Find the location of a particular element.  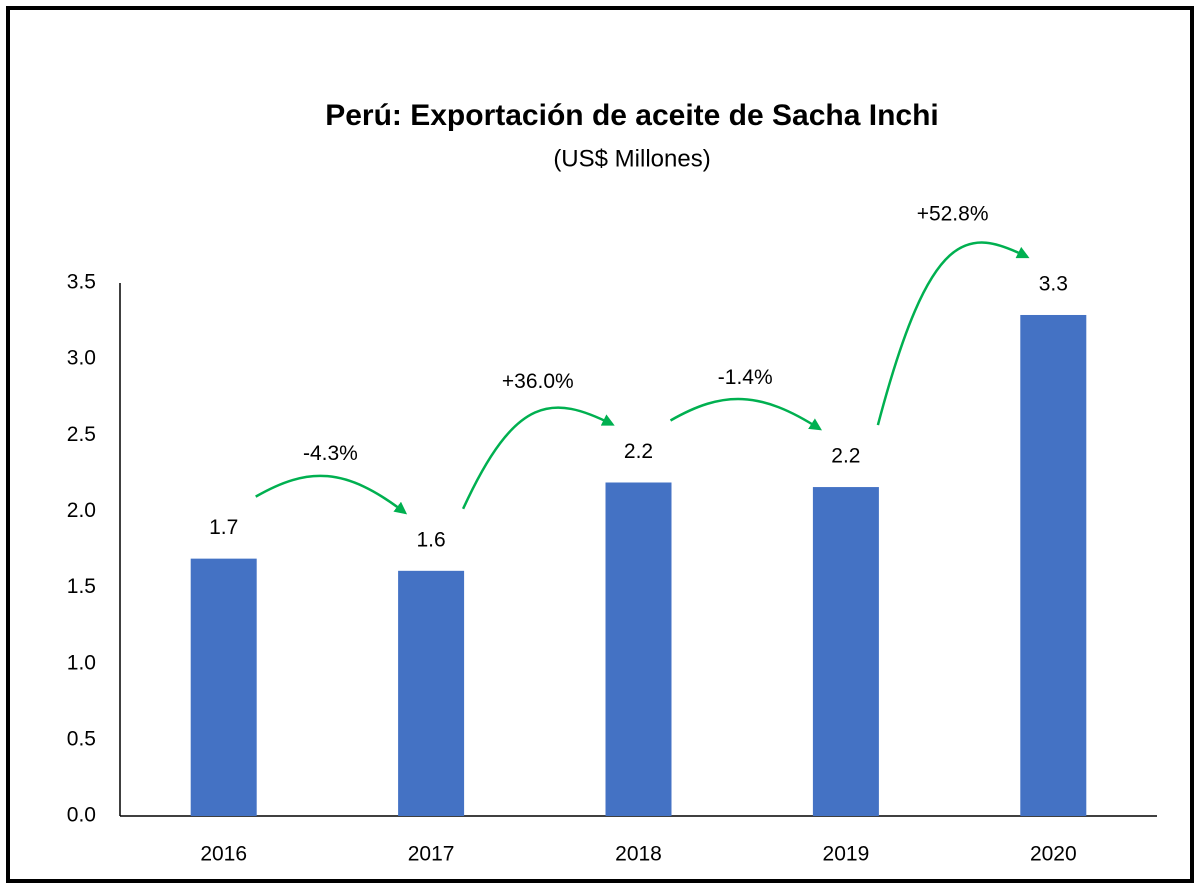

change-label: +36.0% is located at coordinates (538, 381).